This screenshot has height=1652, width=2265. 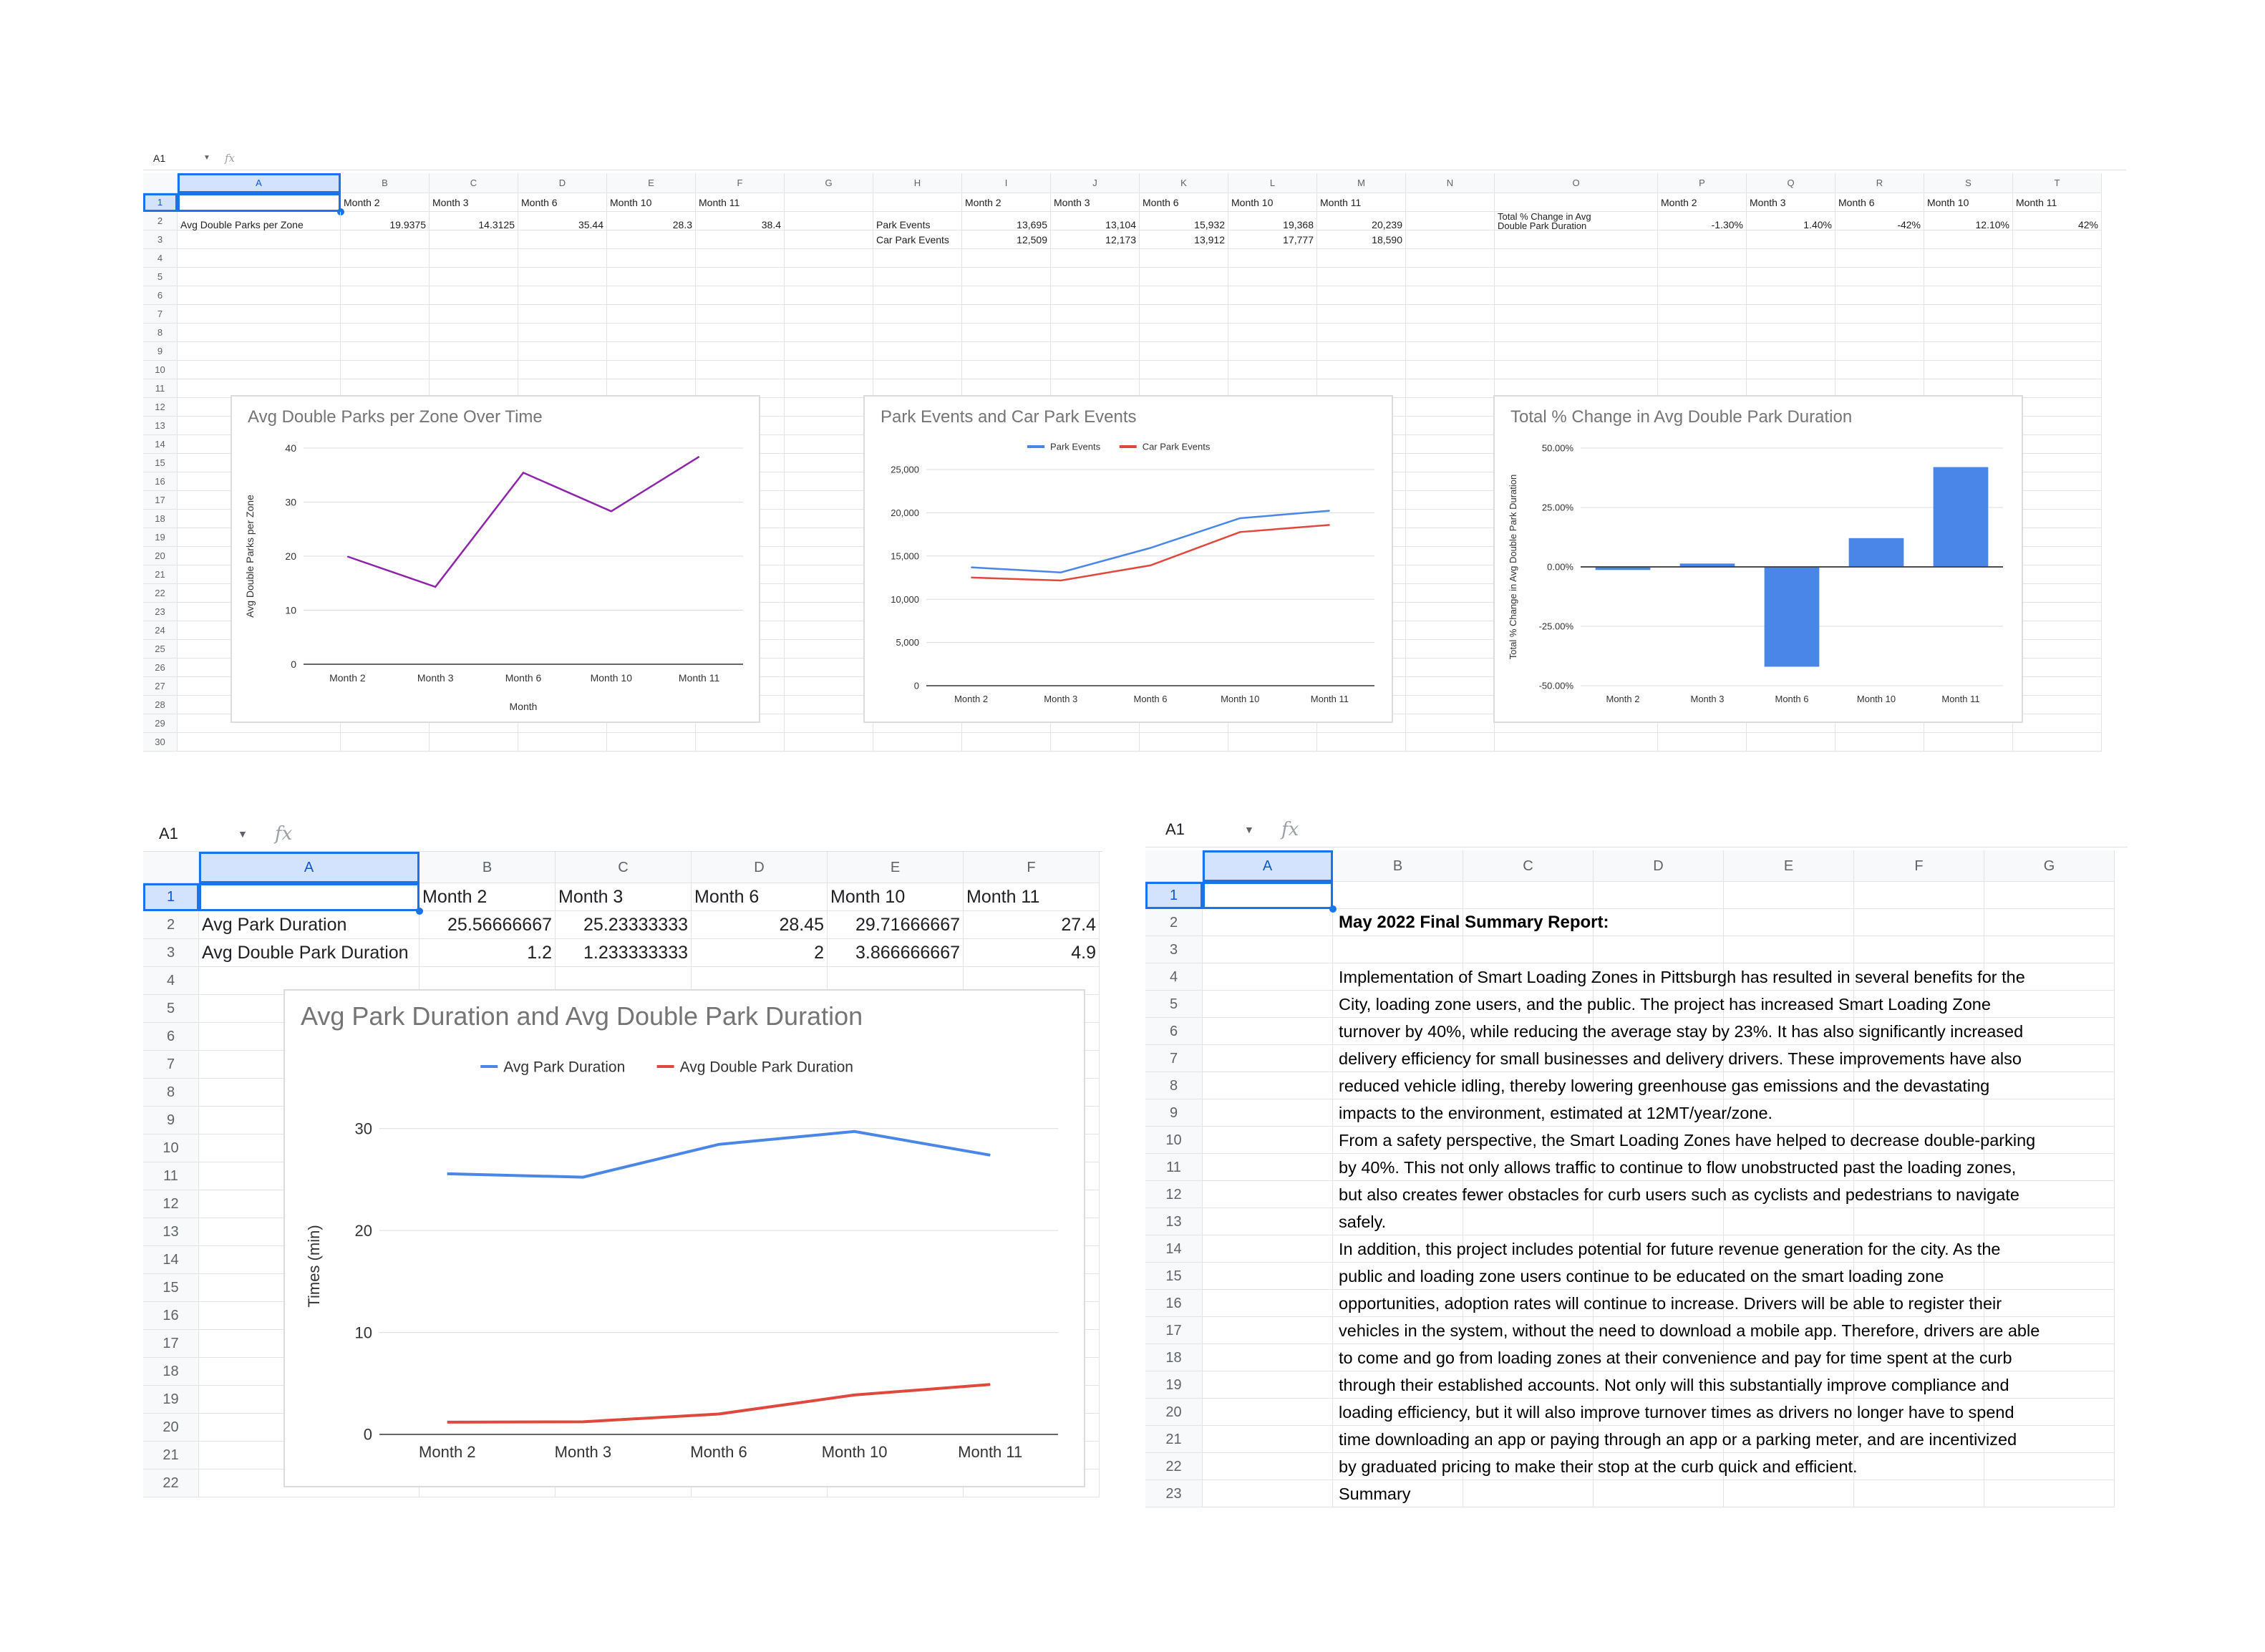 What do you see at coordinates (171, 1483) in the screenshot?
I see `row-header: 22` at bounding box center [171, 1483].